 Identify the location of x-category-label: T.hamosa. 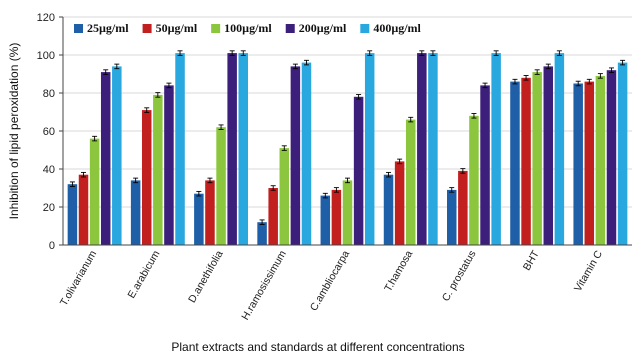
(398, 271).